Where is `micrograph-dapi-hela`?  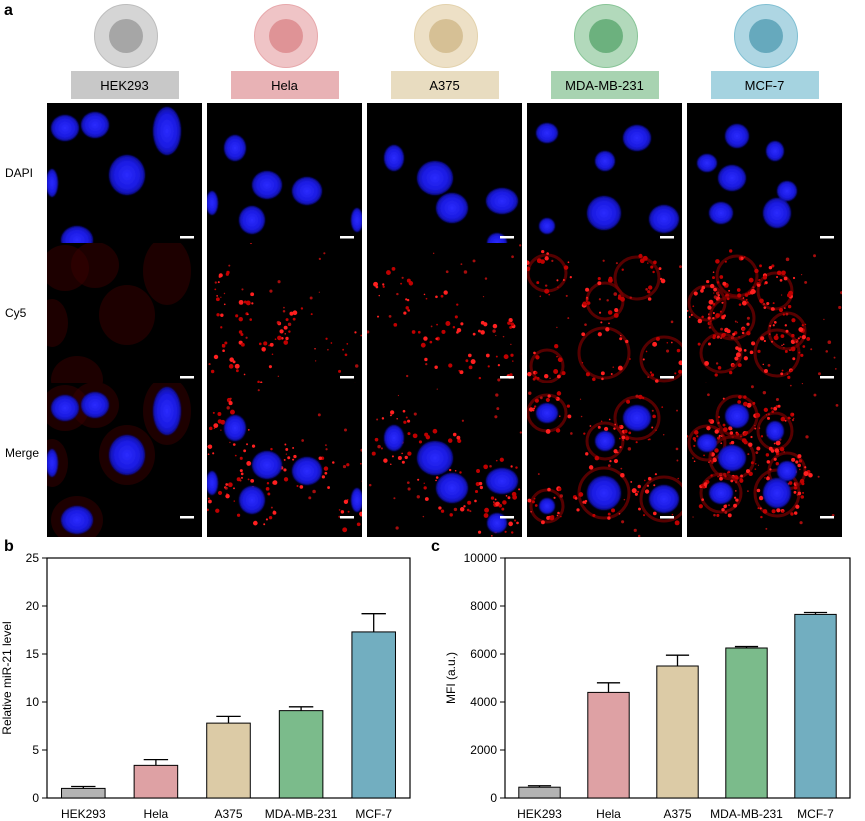
micrograph-dapi-hela is located at coordinates (284, 180).